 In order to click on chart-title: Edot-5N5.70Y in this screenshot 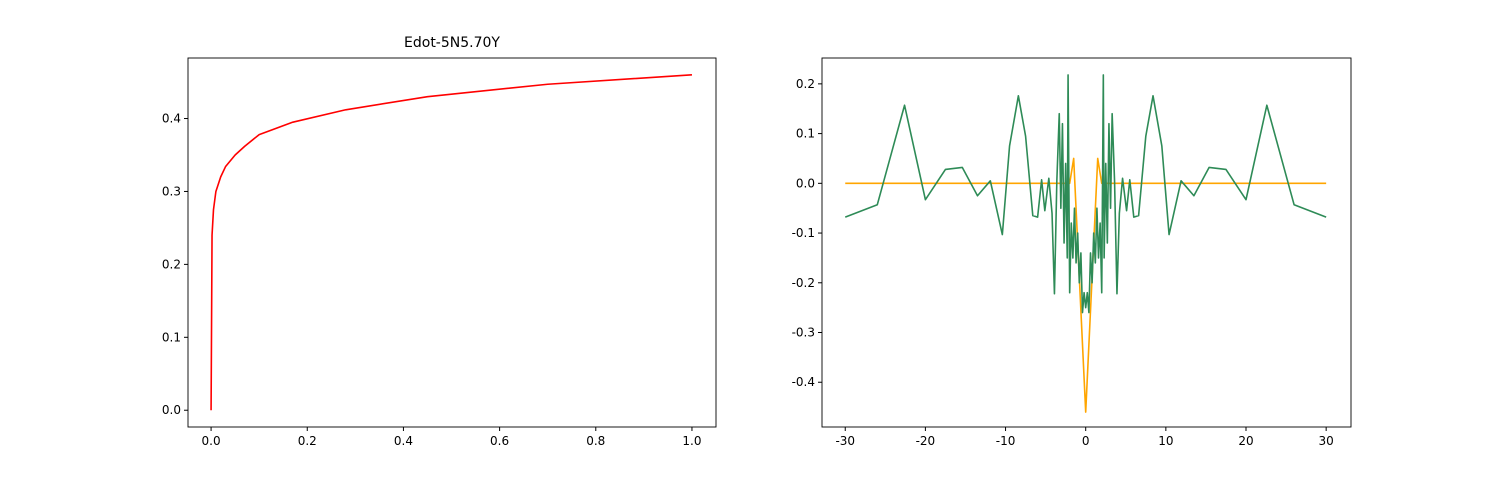, I will do `click(452, 43)`.